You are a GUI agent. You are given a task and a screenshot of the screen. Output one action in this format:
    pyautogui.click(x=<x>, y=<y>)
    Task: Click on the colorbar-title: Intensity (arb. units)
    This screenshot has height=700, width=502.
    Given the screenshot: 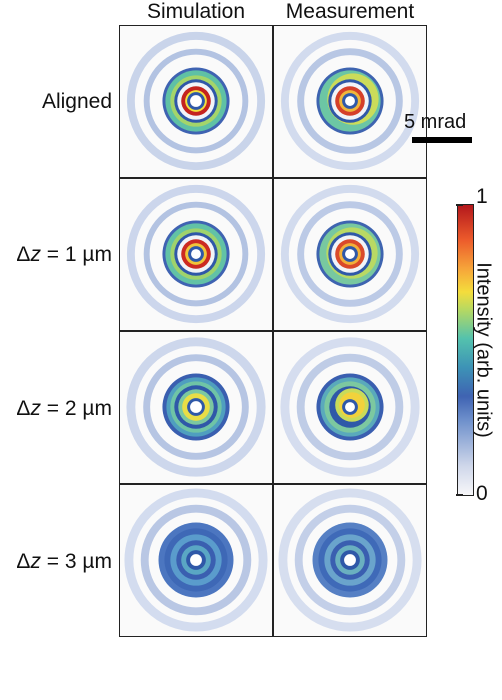 What is the action you would take?
    pyautogui.click(x=483, y=350)
    